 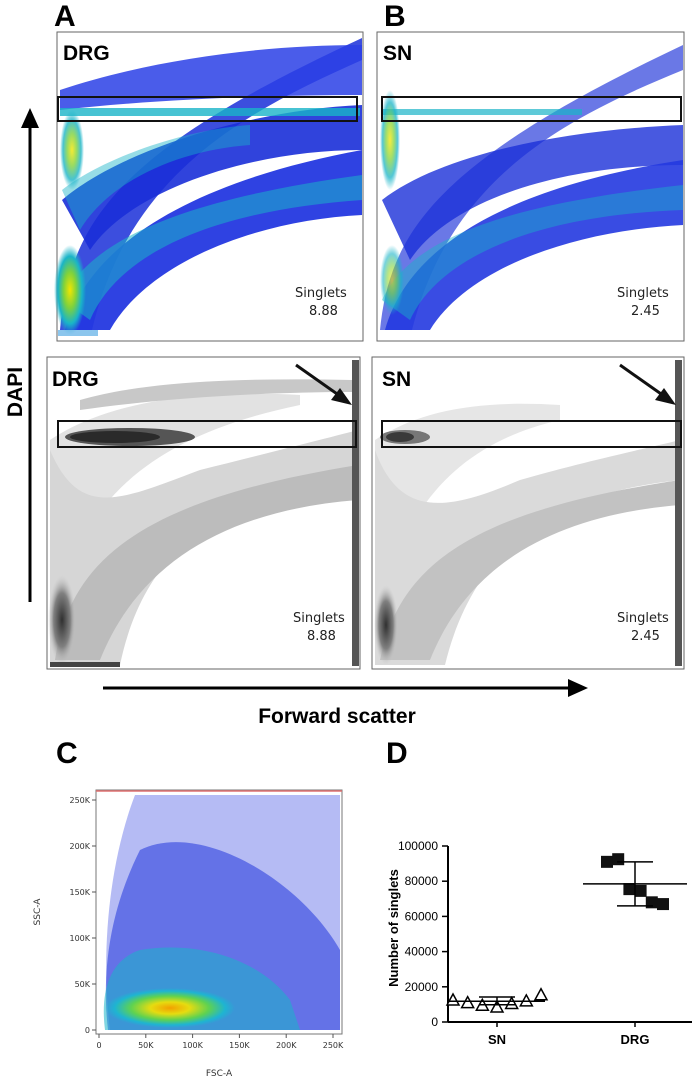 I want to click on panel-letter-c: C, so click(x=67, y=753).